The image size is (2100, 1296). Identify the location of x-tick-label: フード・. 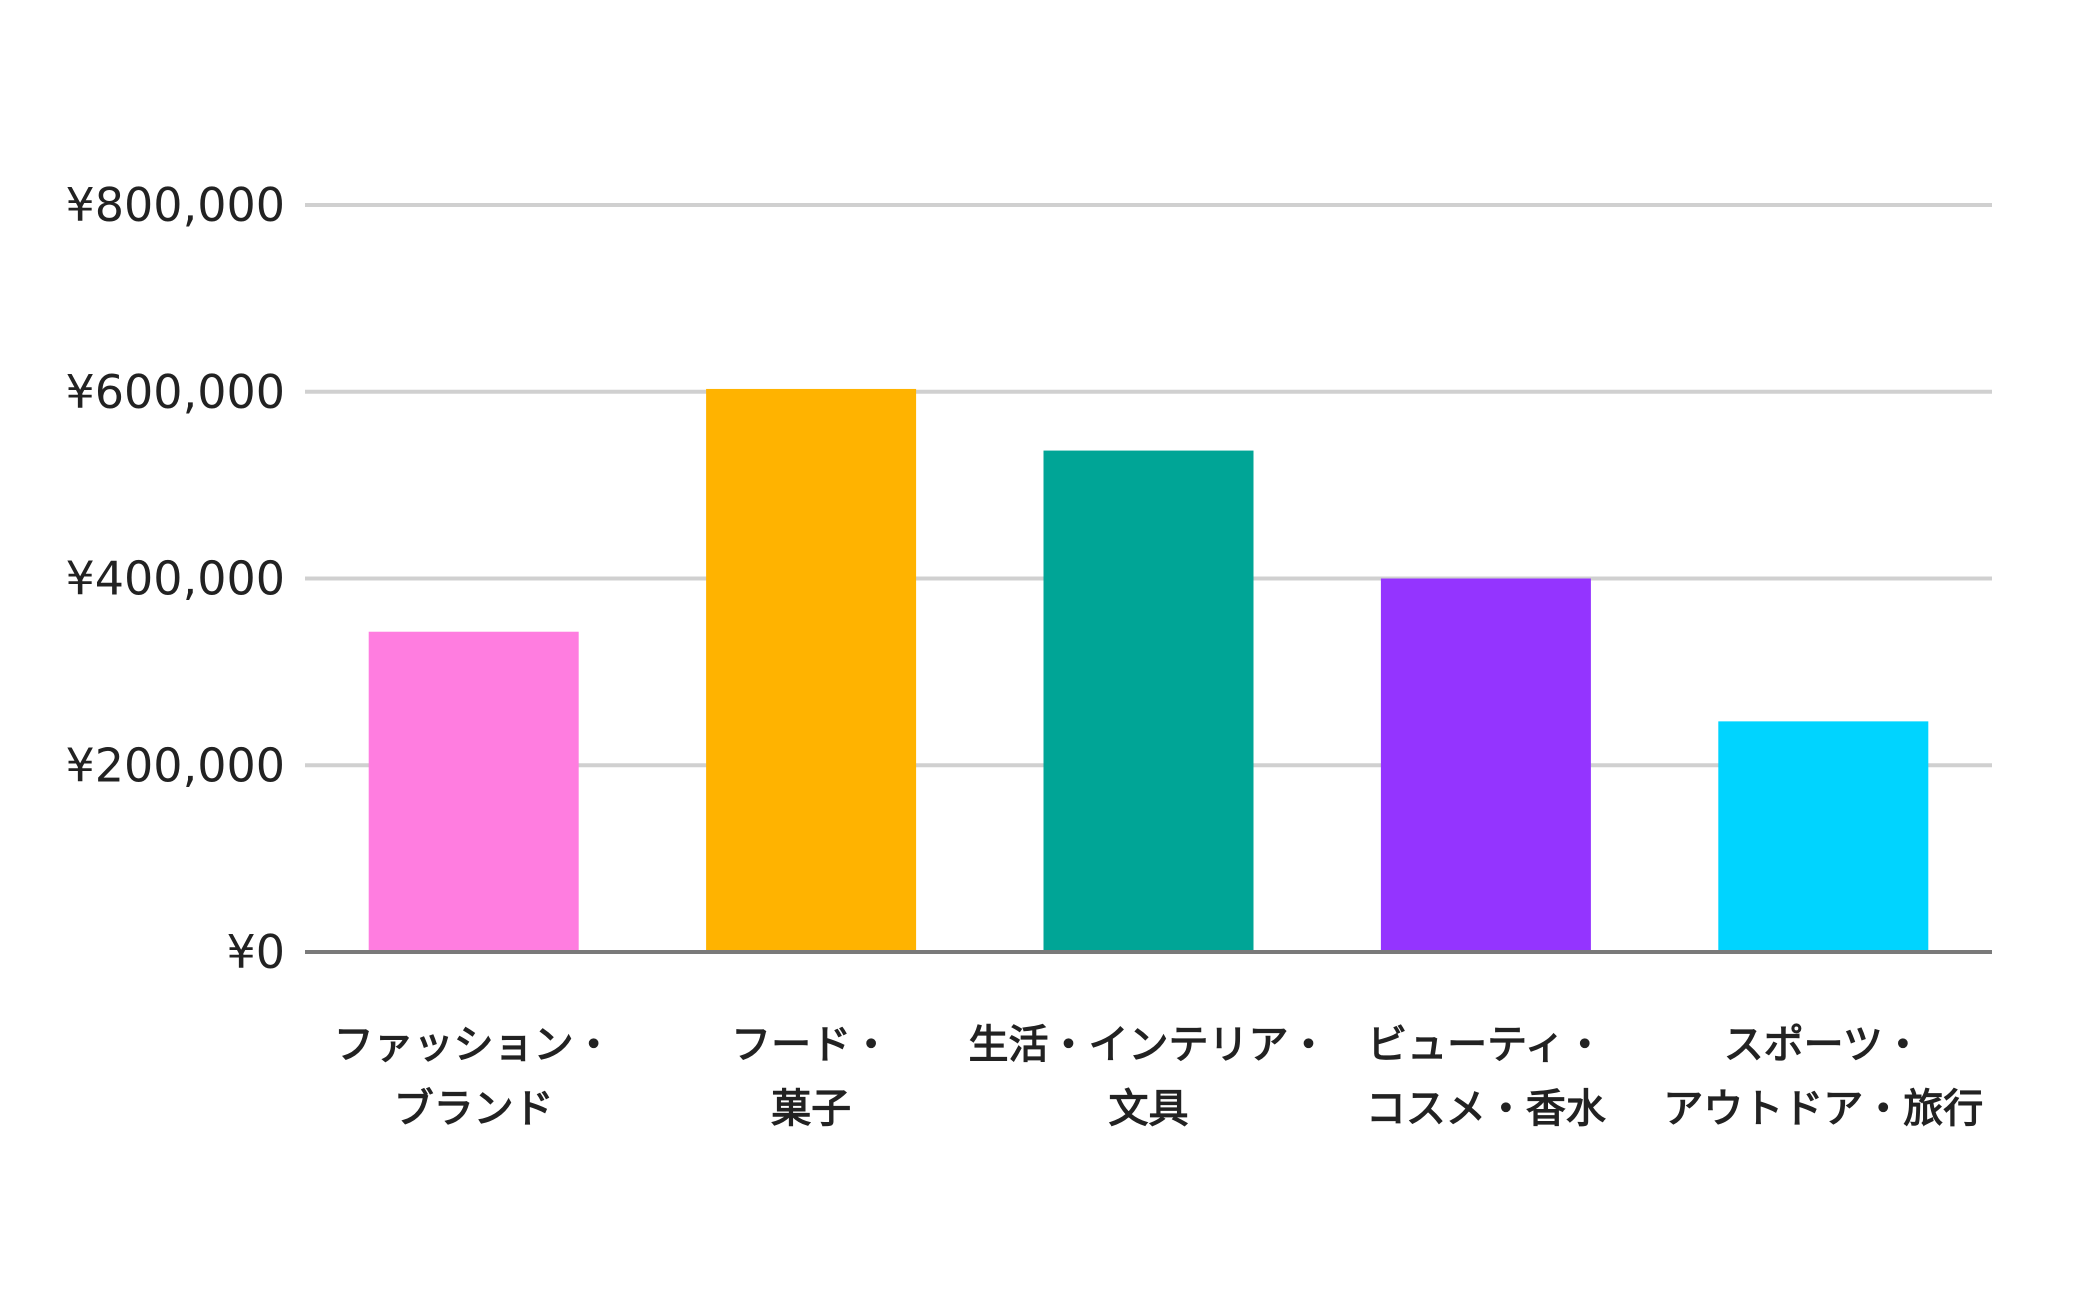
(811, 1045).